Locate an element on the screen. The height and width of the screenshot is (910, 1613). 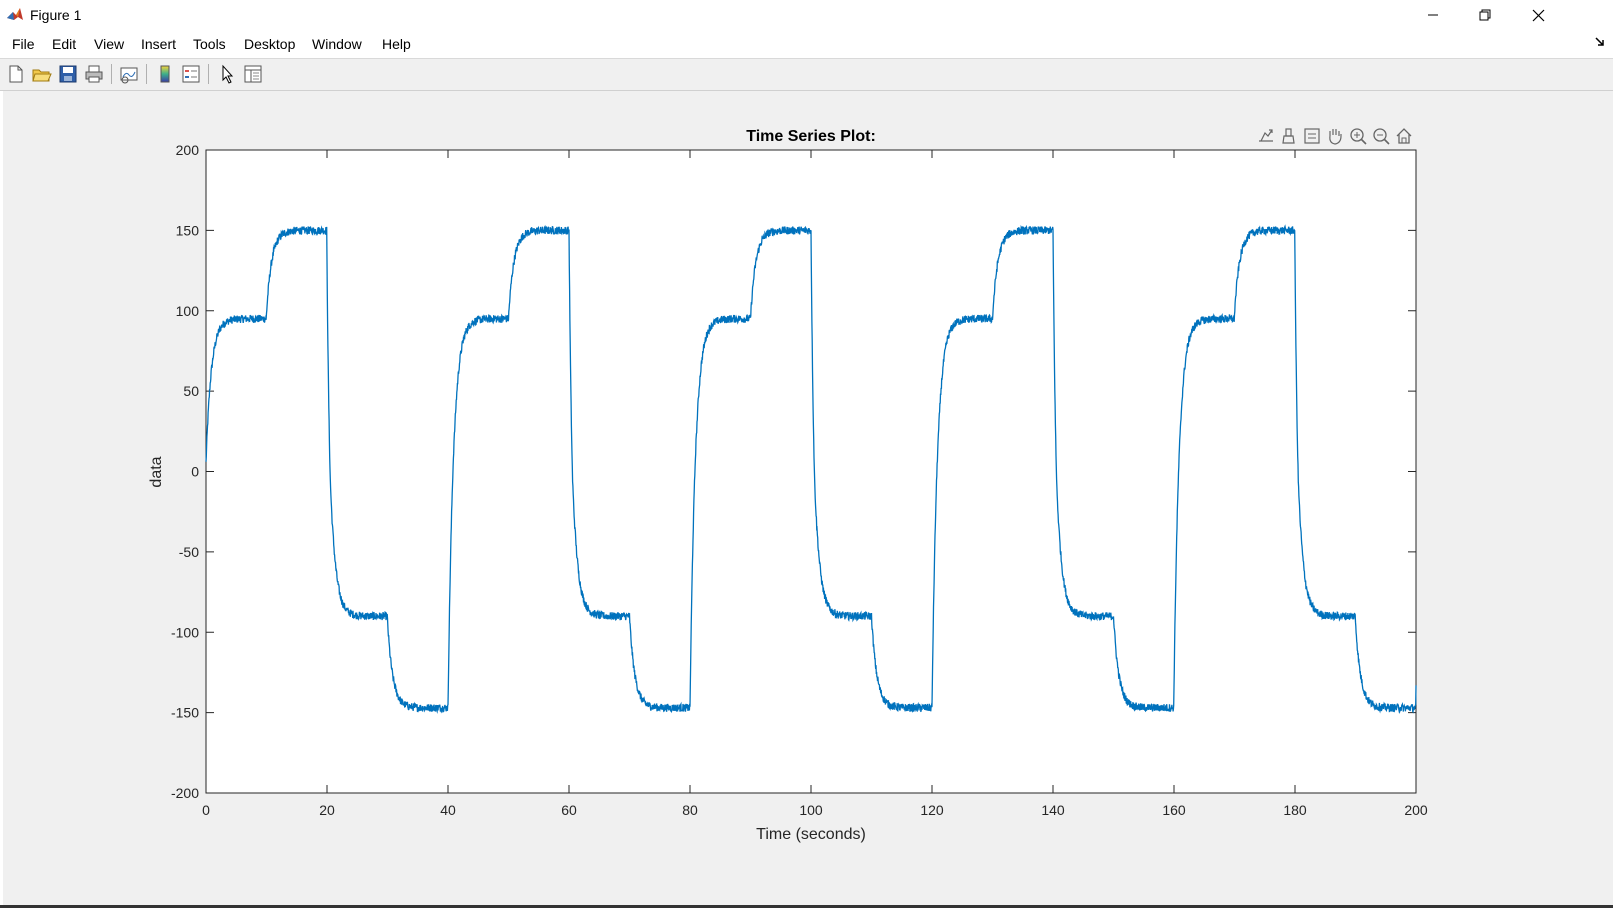
window-titlebar: Figure 1 is located at coordinates (806, 15).